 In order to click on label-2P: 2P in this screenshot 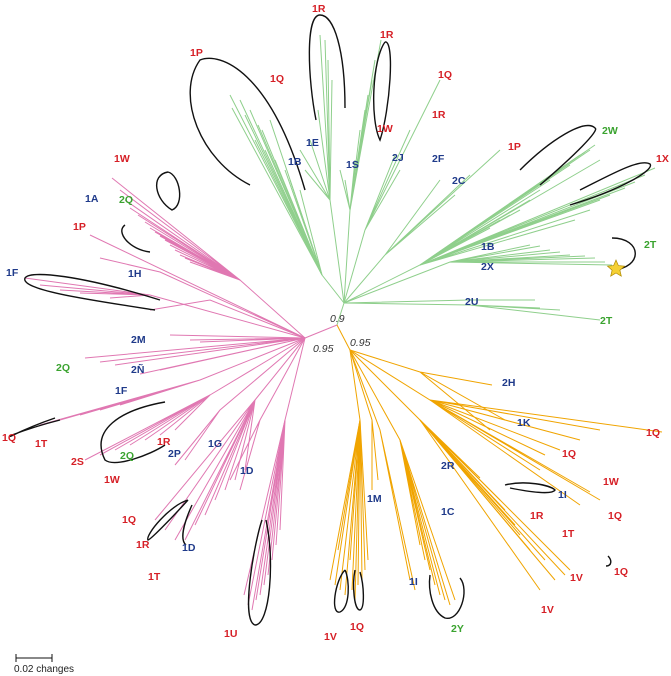, I will do `click(174, 454)`.